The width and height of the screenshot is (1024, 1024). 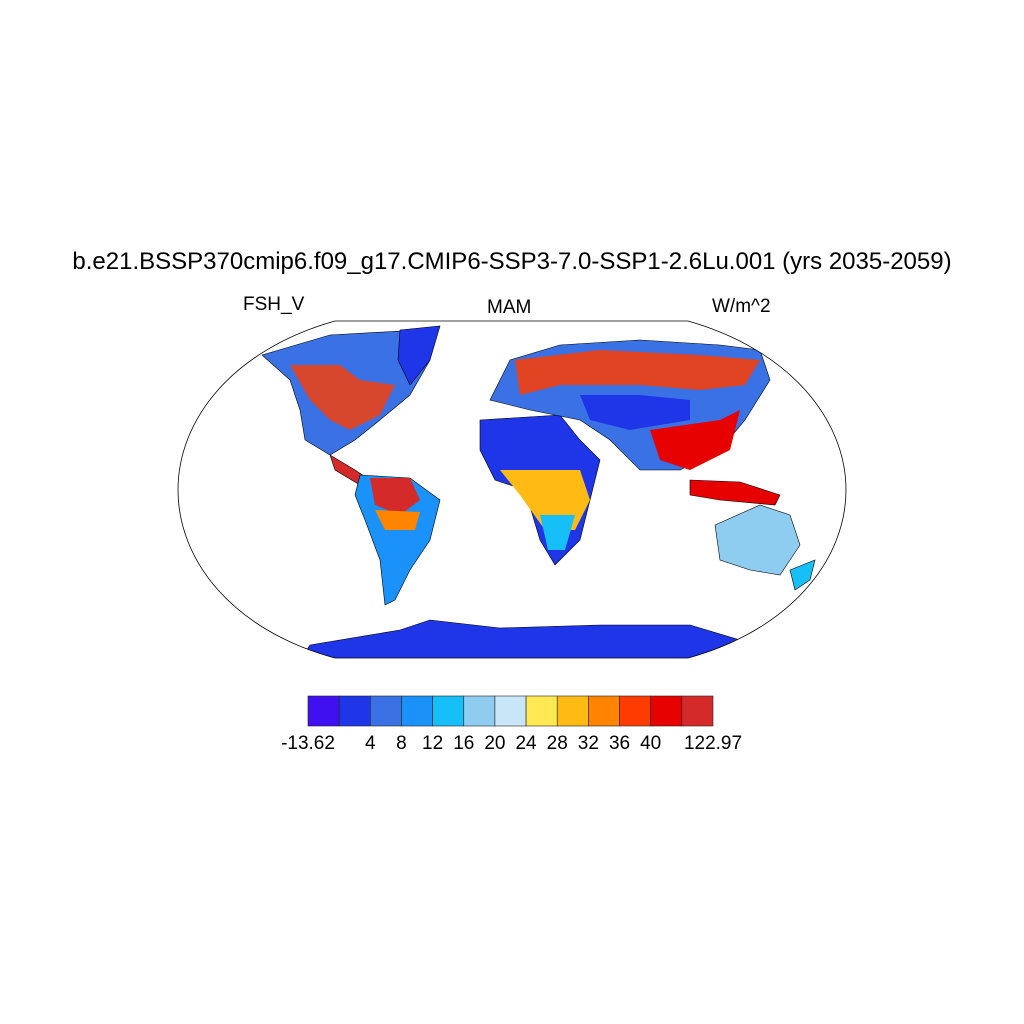 What do you see at coordinates (395, 496) in the screenshot?
I see `amazon-warm` at bounding box center [395, 496].